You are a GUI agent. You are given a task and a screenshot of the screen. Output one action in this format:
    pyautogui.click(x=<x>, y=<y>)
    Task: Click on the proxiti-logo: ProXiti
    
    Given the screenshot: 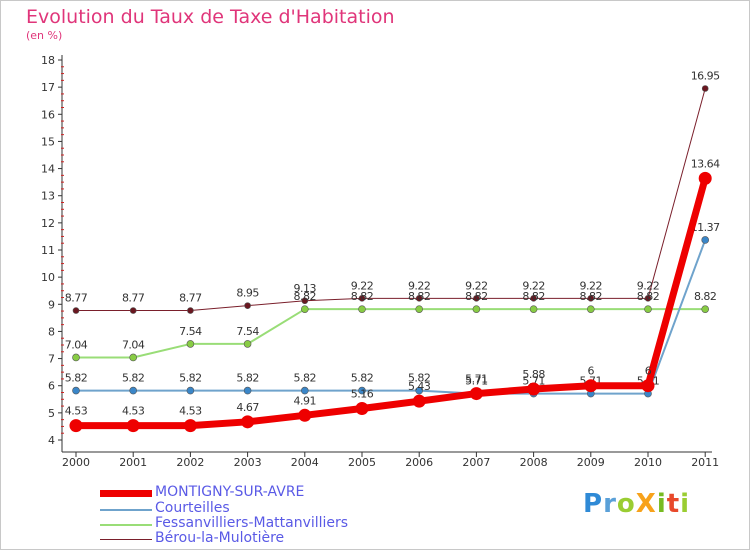 What is the action you would take?
    pyautogui.click(x=636, y=504)
    